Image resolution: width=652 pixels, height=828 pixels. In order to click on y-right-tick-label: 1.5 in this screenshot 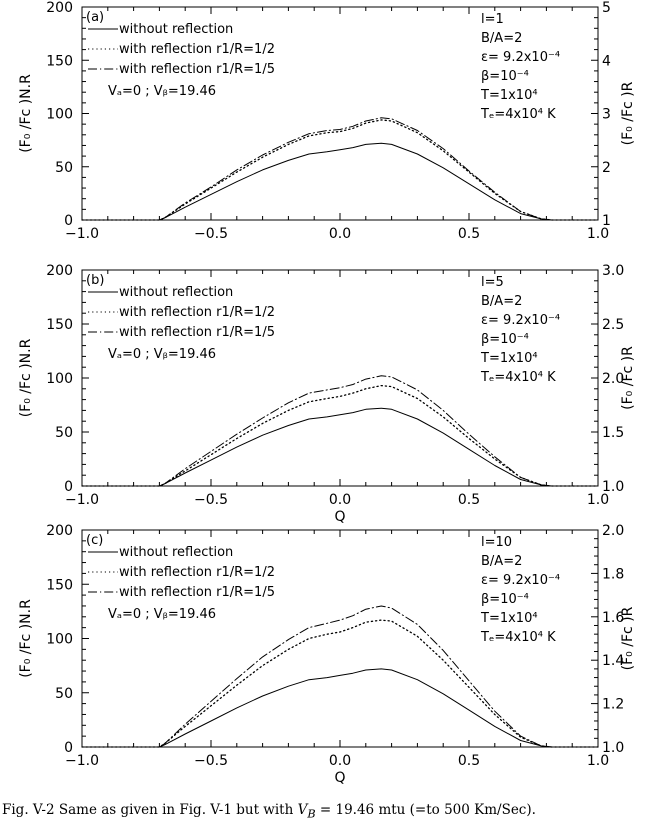, I will do `click(613, 433)`.